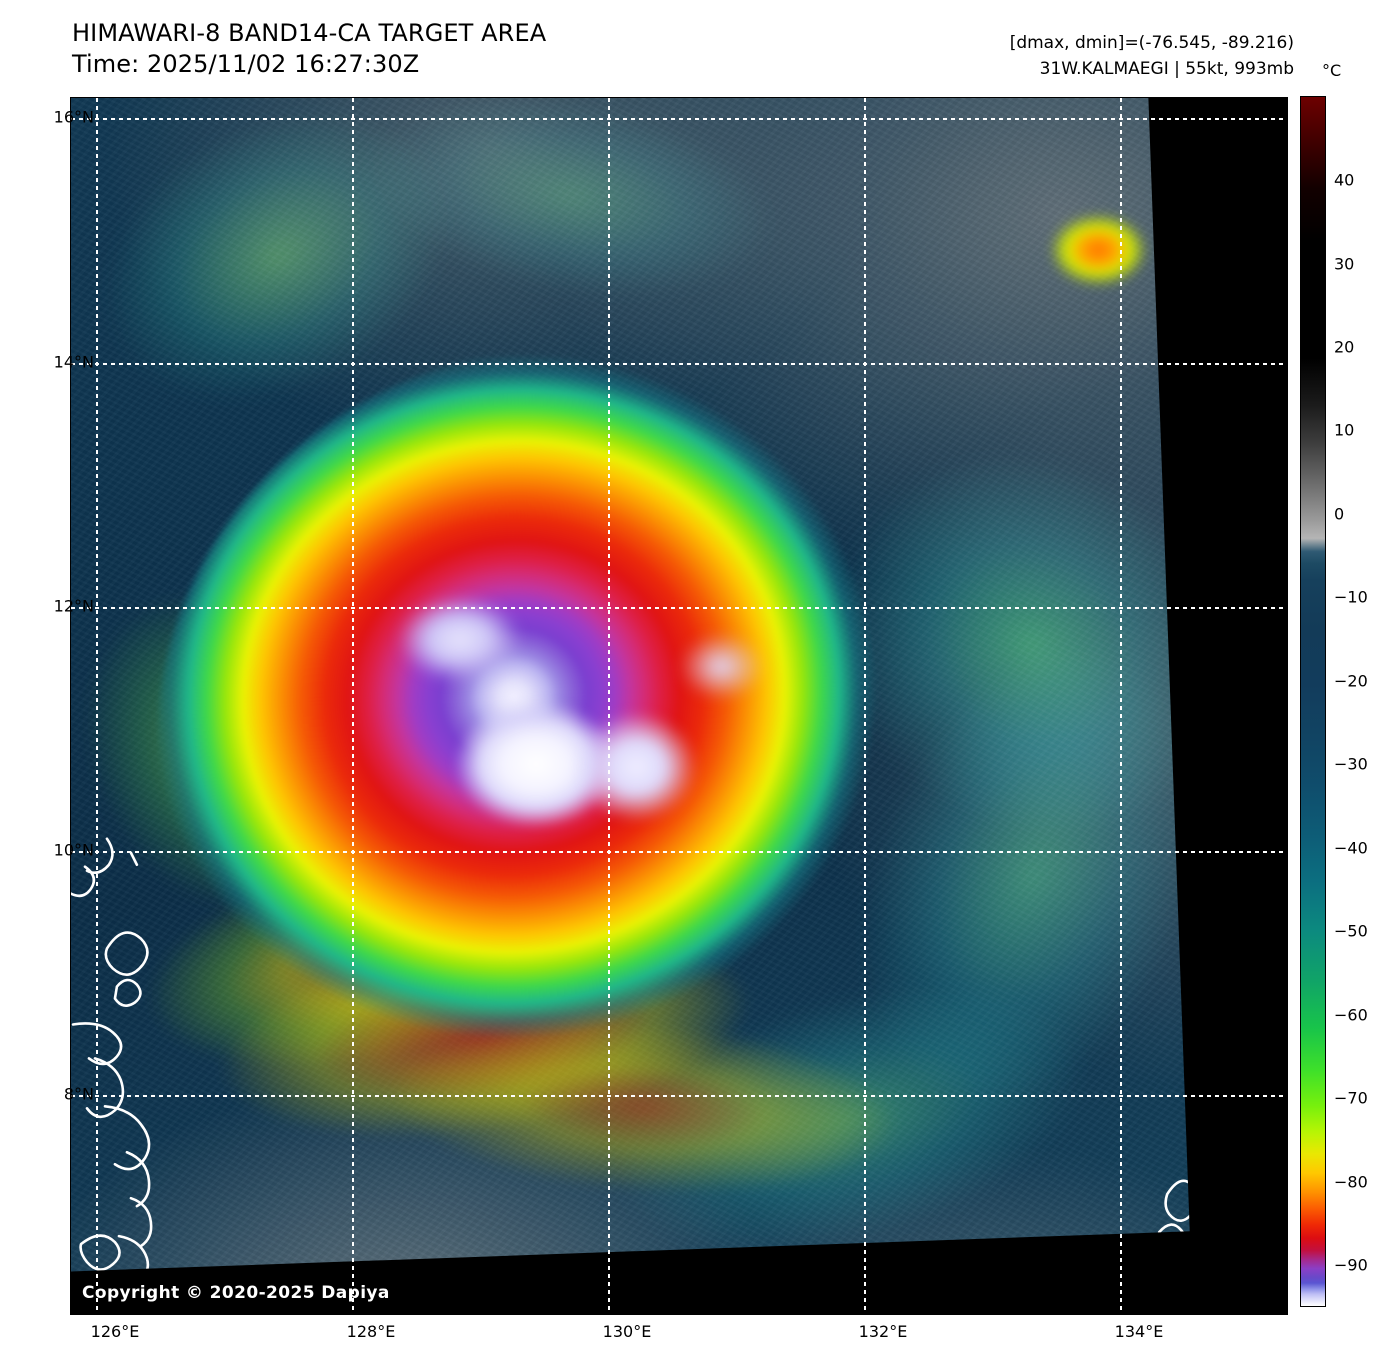  Describe the element at coordinates (1351, 681) in the screenshot. I see `cbar-tick-m20: −20` at that location.